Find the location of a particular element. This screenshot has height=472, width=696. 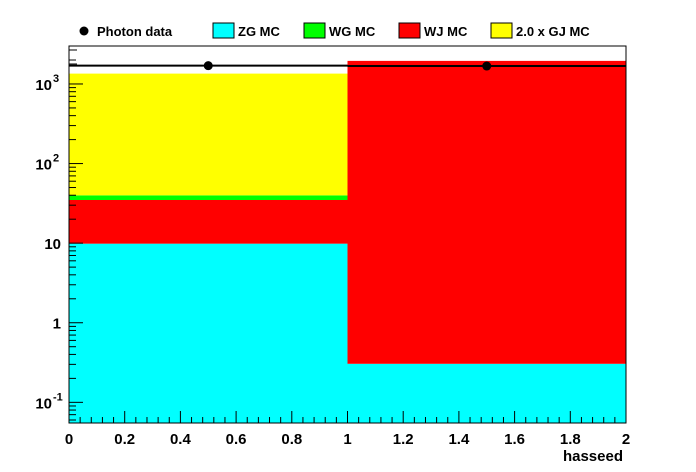

legend-swatch-zg-mc is located at coordinates (223, 30).